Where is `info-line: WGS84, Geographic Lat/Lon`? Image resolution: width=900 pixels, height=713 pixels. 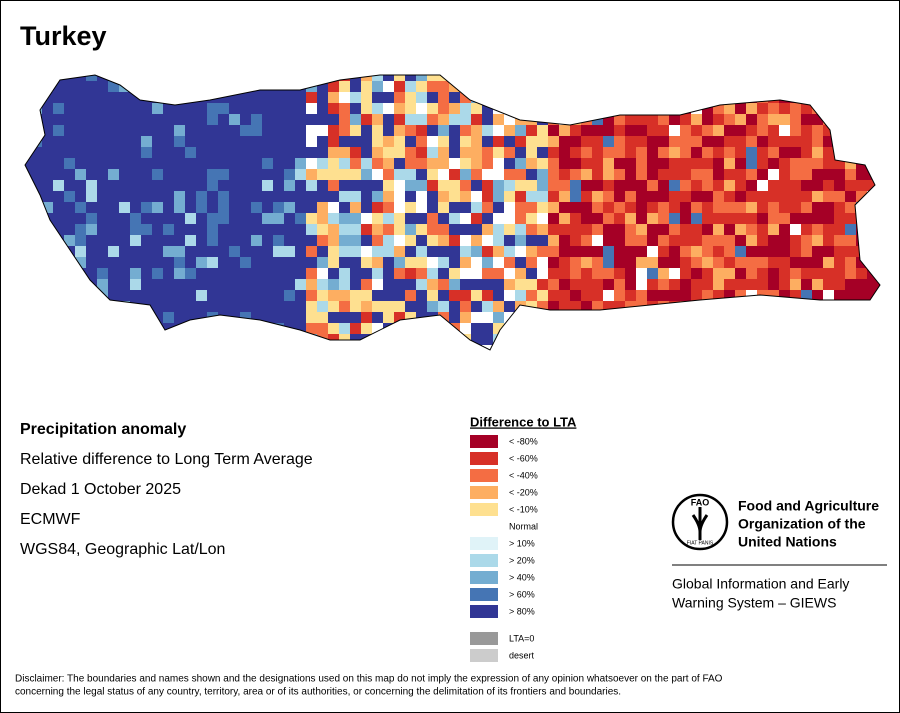 info-line: WGS84, Geographic Lat/Lon is located at coordinates (122, 549).